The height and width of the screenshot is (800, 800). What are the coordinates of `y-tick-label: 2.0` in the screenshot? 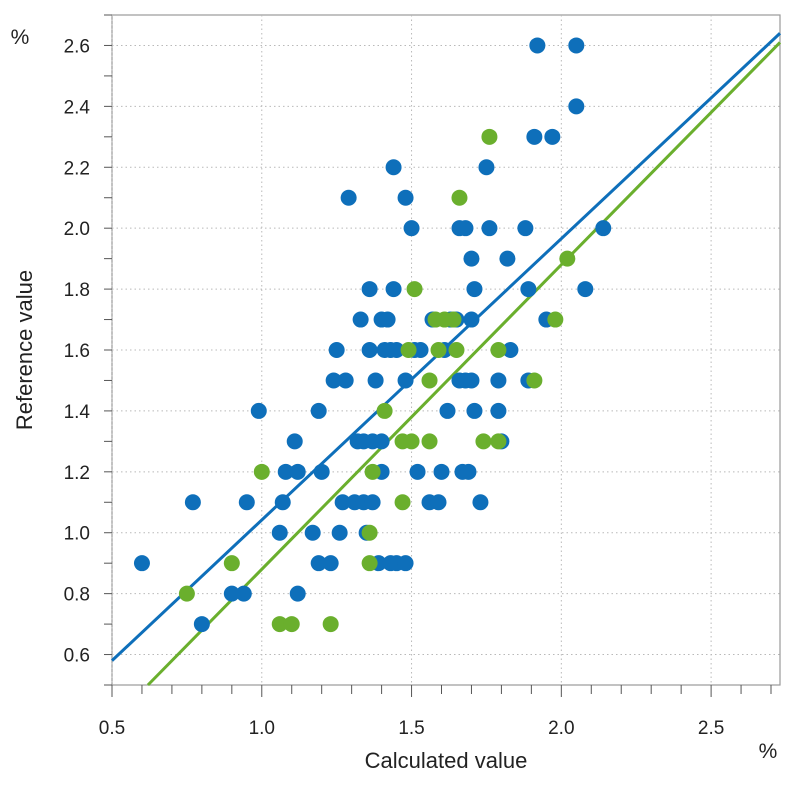 It's located at (77, 229).